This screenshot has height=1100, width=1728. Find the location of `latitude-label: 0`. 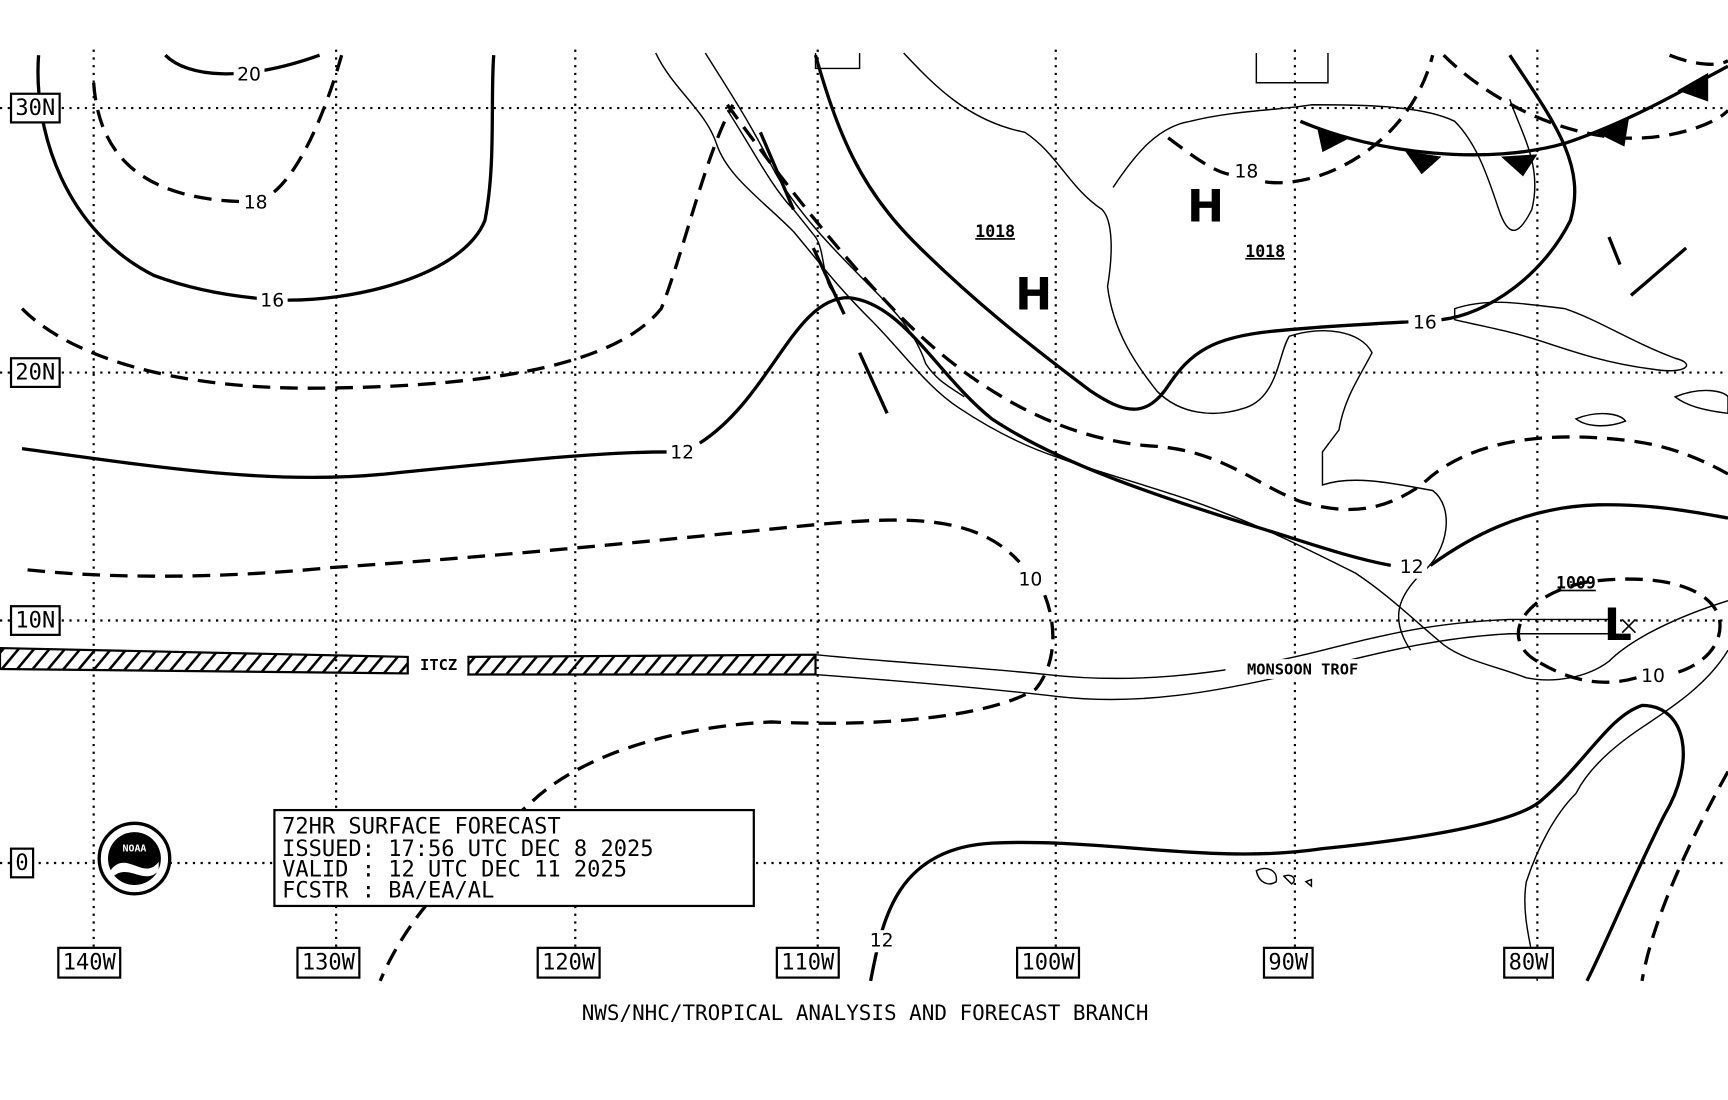

latitude-label: 0 is located at coordinates (21, 863).